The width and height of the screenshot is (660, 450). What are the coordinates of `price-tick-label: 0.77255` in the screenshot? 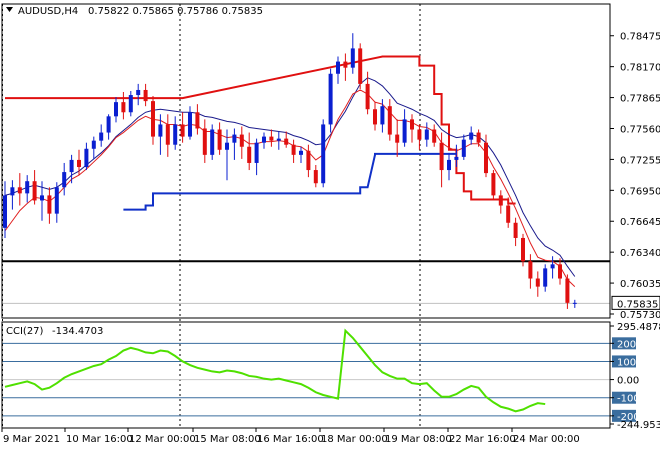 It's located at (640, 160).